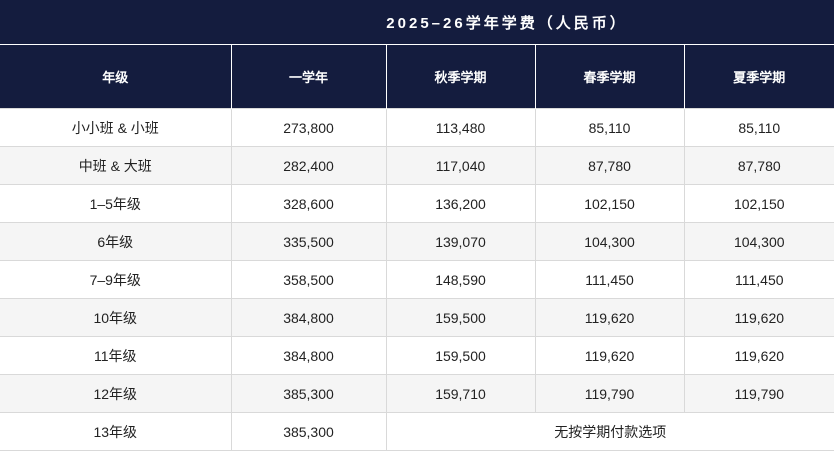 This screenshot has width=834, height=452. Describe the element at coordinates (116, 127) in the screenshot. I see `cell-grade: 小小班 & 小班` at that location.